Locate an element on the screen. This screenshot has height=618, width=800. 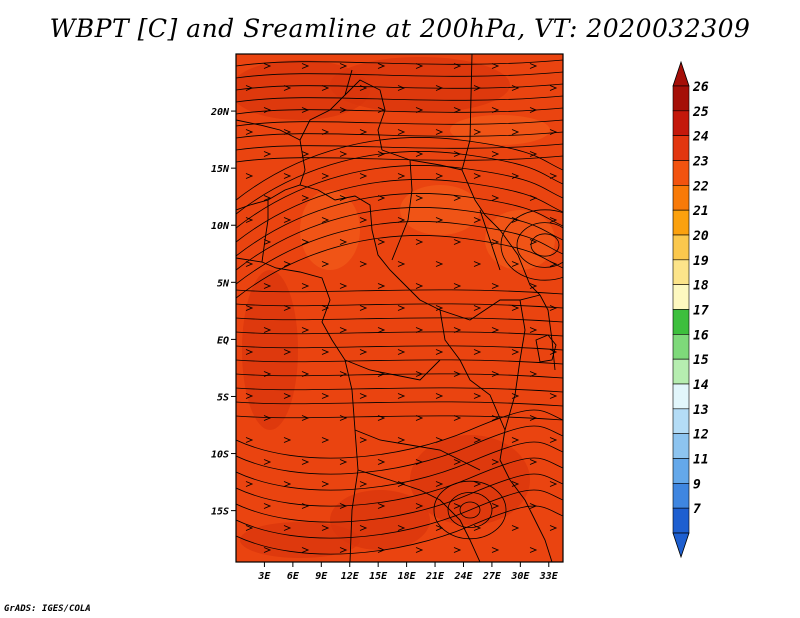
latitude-axis: 20N 15N 10N 5N EQ 5S 10S 15S is located at coordinates (223, 312).